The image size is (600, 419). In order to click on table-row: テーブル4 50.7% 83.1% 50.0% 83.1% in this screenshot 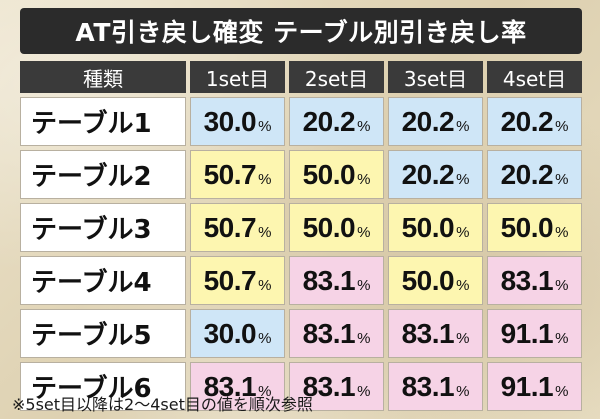, I will do `click(301, 280)`.